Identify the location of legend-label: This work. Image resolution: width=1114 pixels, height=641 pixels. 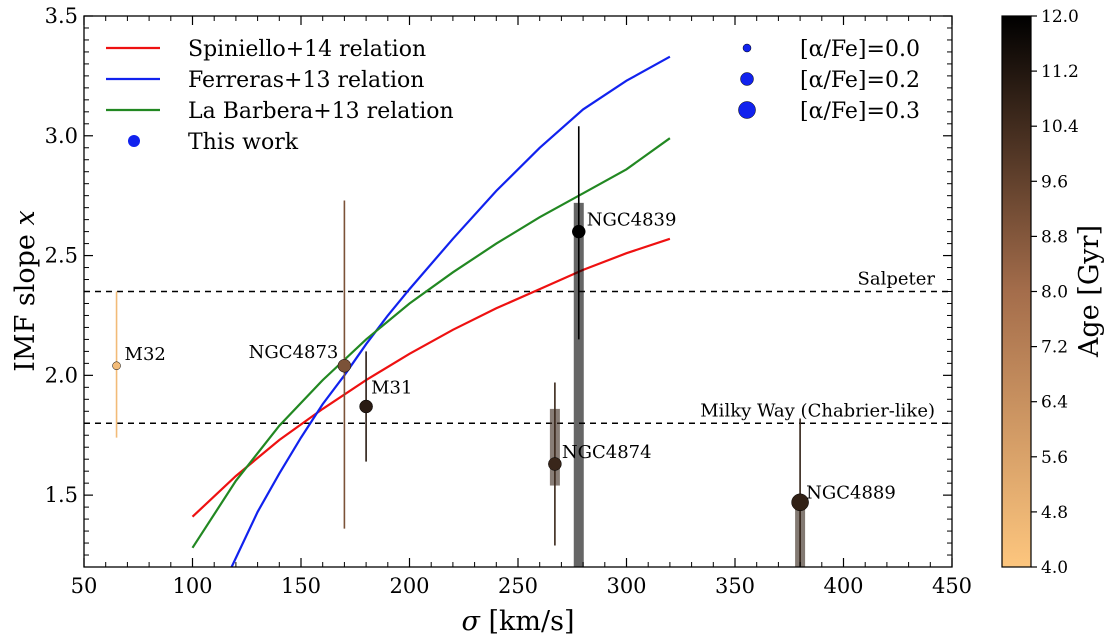
(243, 142).